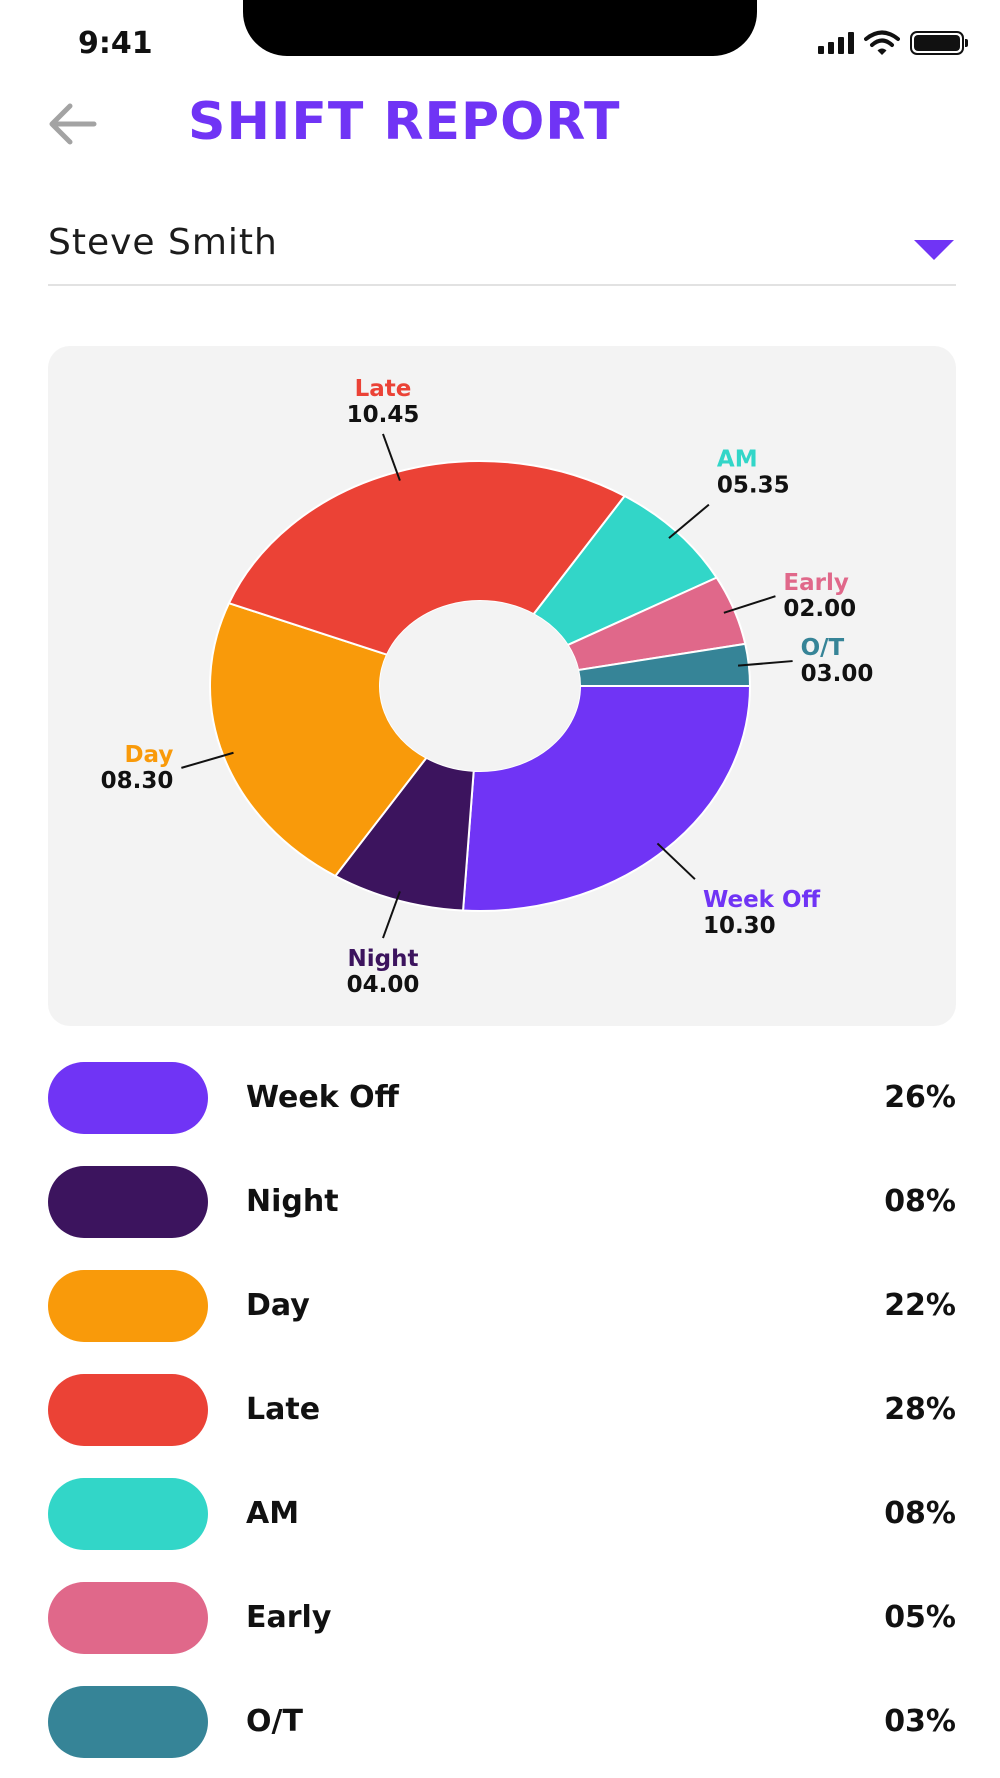  Describe the element at coordinates (404, 122) in the screenshot. I see `page-title: SHIFT REPORT` at that location.